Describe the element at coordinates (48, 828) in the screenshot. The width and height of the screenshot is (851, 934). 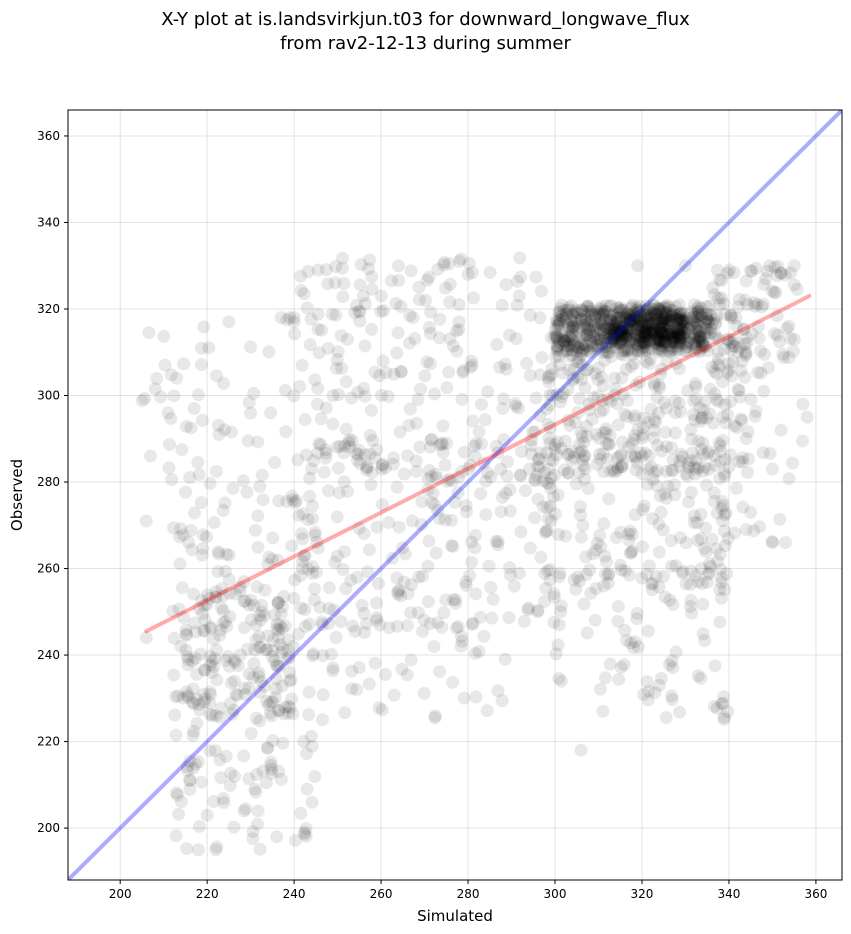
I see `y-tick-label: 200` at that location.